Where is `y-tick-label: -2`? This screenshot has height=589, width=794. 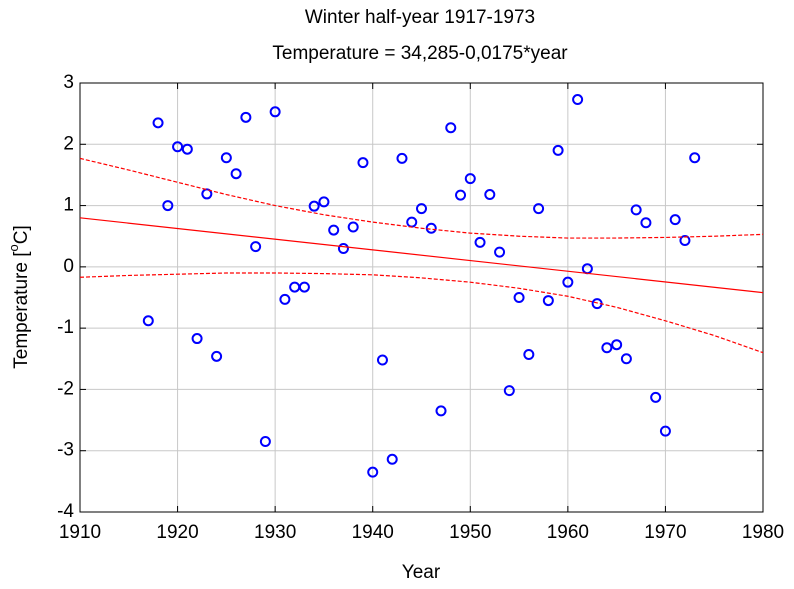 y-tick-label: -2 is located at coordinates (65, 388).